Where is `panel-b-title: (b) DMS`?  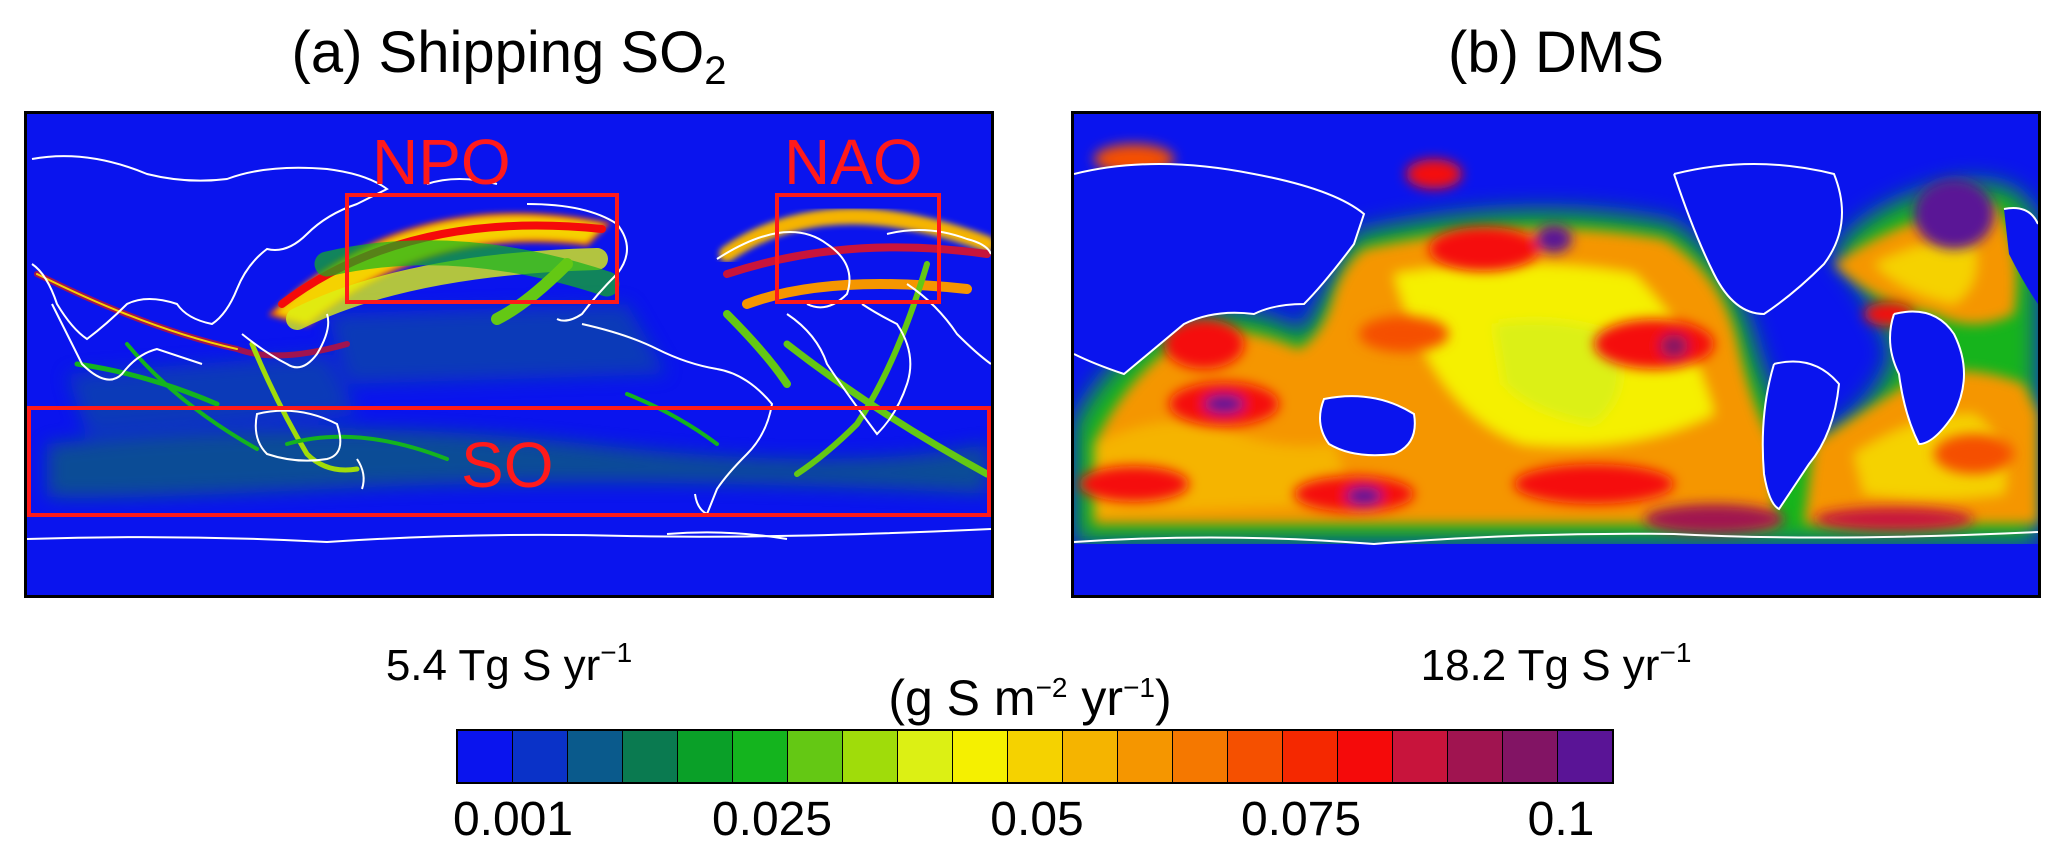
panel-b-title: (b) DMS is located at coordinates (1556, 52).